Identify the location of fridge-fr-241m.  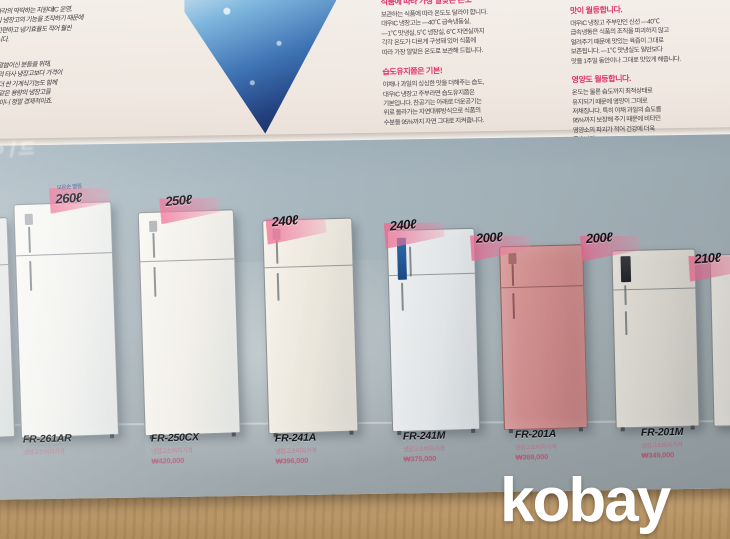
(433, 331).